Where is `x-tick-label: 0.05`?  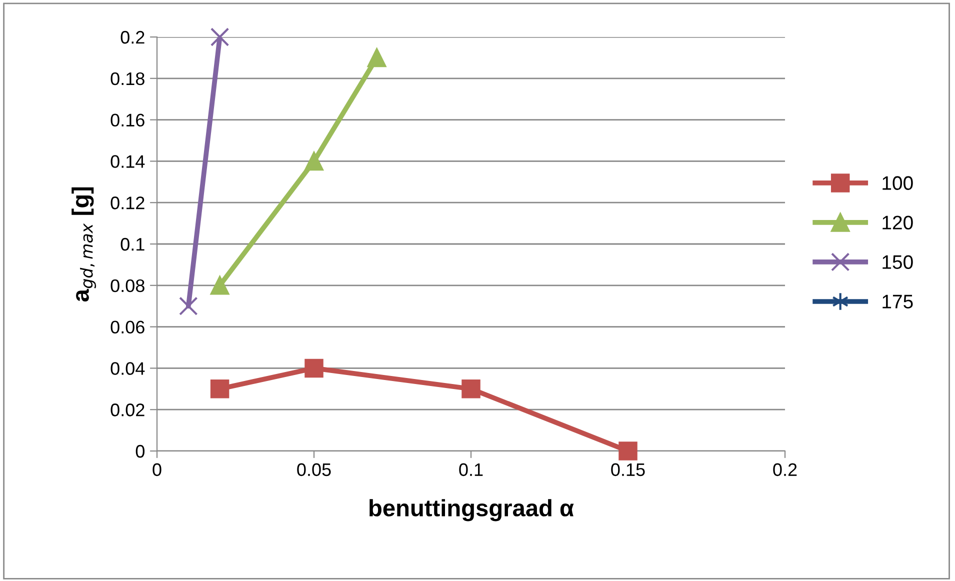
x-tick-label: 0.05 is located at coordinates (314, 469).